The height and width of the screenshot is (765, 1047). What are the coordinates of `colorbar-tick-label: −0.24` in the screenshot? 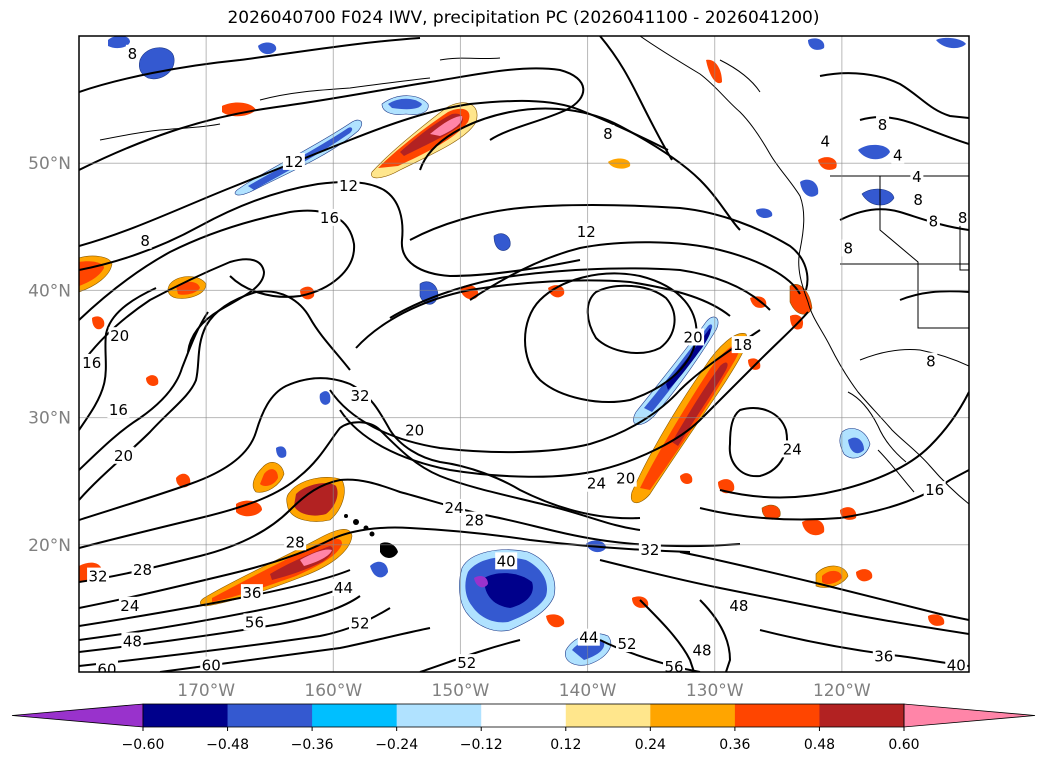 It's located at (396, 745).